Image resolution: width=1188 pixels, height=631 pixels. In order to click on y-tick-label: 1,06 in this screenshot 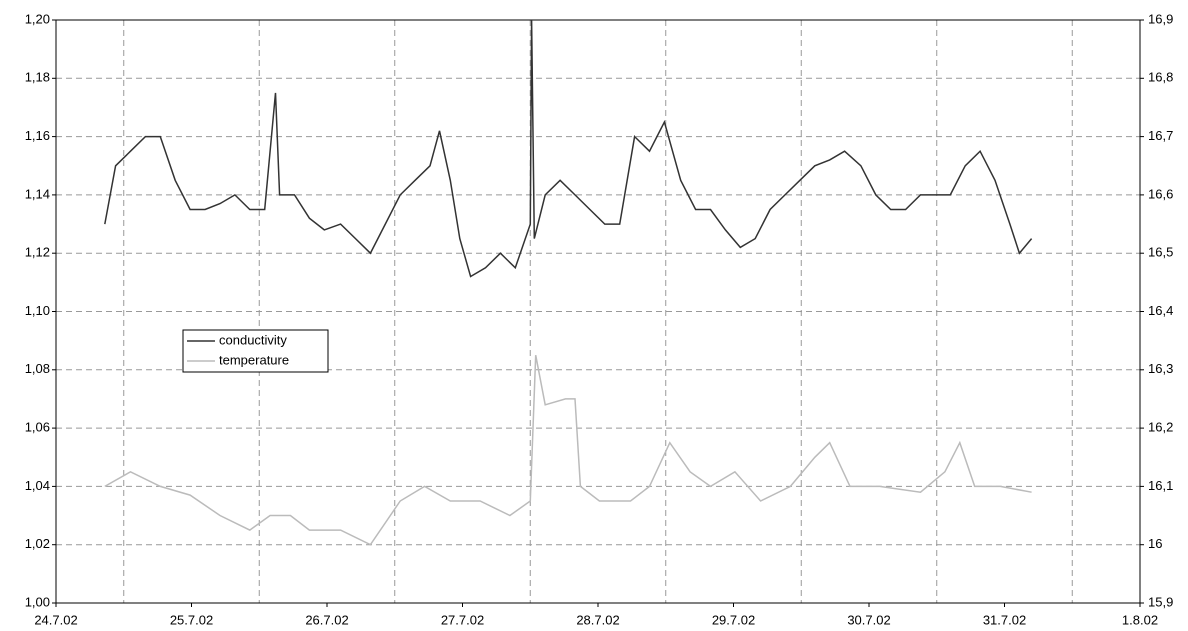, I will do `click(37, 427)`.